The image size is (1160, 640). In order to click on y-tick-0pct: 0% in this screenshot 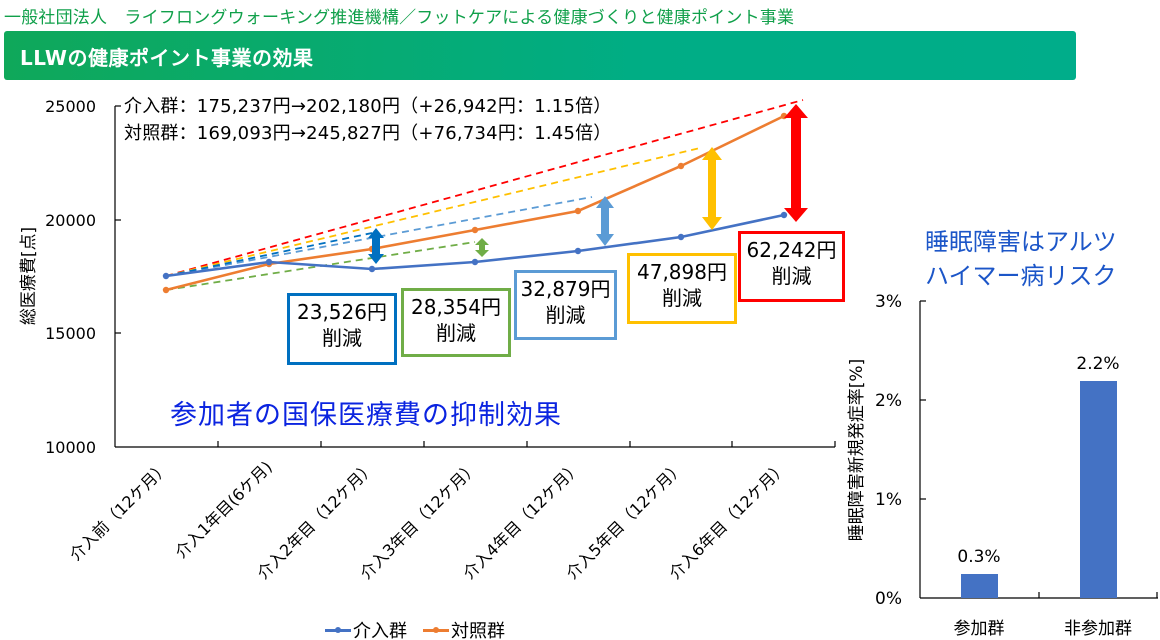, I will do `click(888, 599)`.